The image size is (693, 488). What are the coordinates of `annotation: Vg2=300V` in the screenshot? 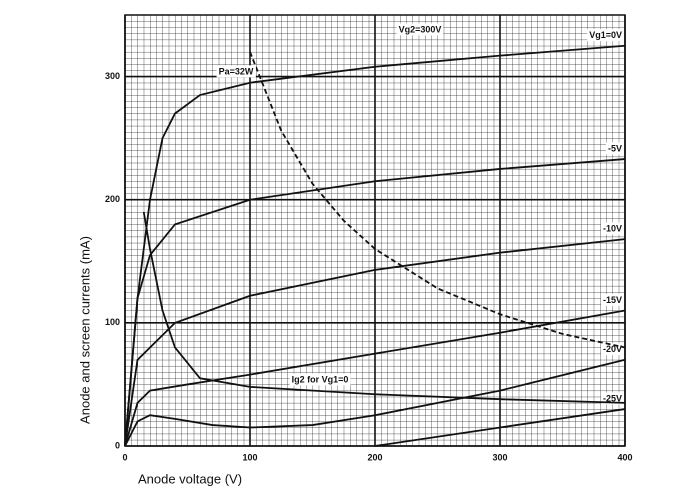 It's located at (420, 29).